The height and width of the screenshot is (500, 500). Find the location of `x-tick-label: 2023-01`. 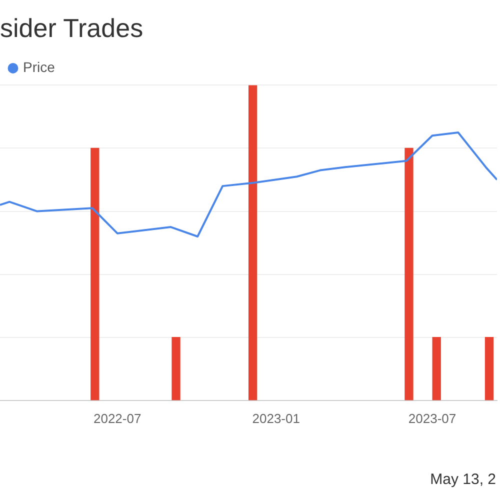

x-tick-label: 2023-01 is located at coordinates (276, 418).